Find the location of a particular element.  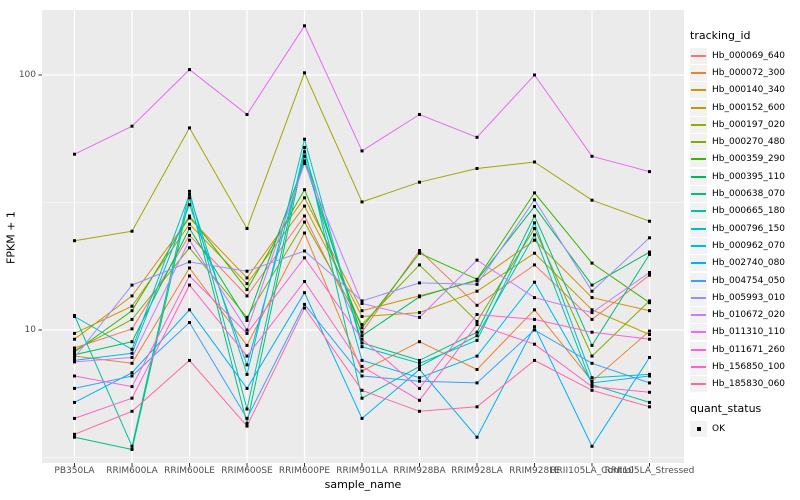

legend-entry: Hb_002740_080 is located at coordinates (744, 263).